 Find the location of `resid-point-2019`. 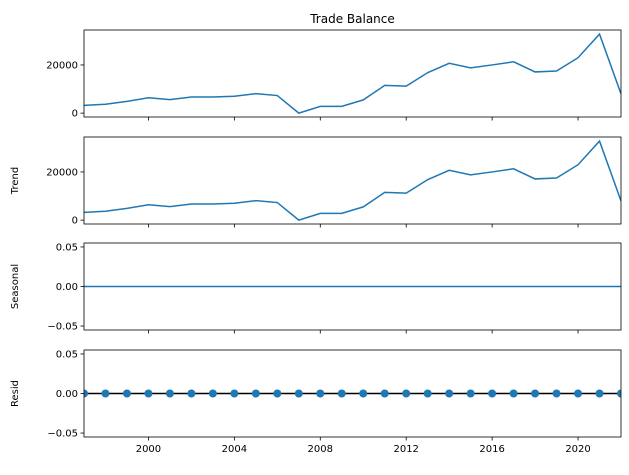

resid-point-2019 is located at coordinates (556, 393).